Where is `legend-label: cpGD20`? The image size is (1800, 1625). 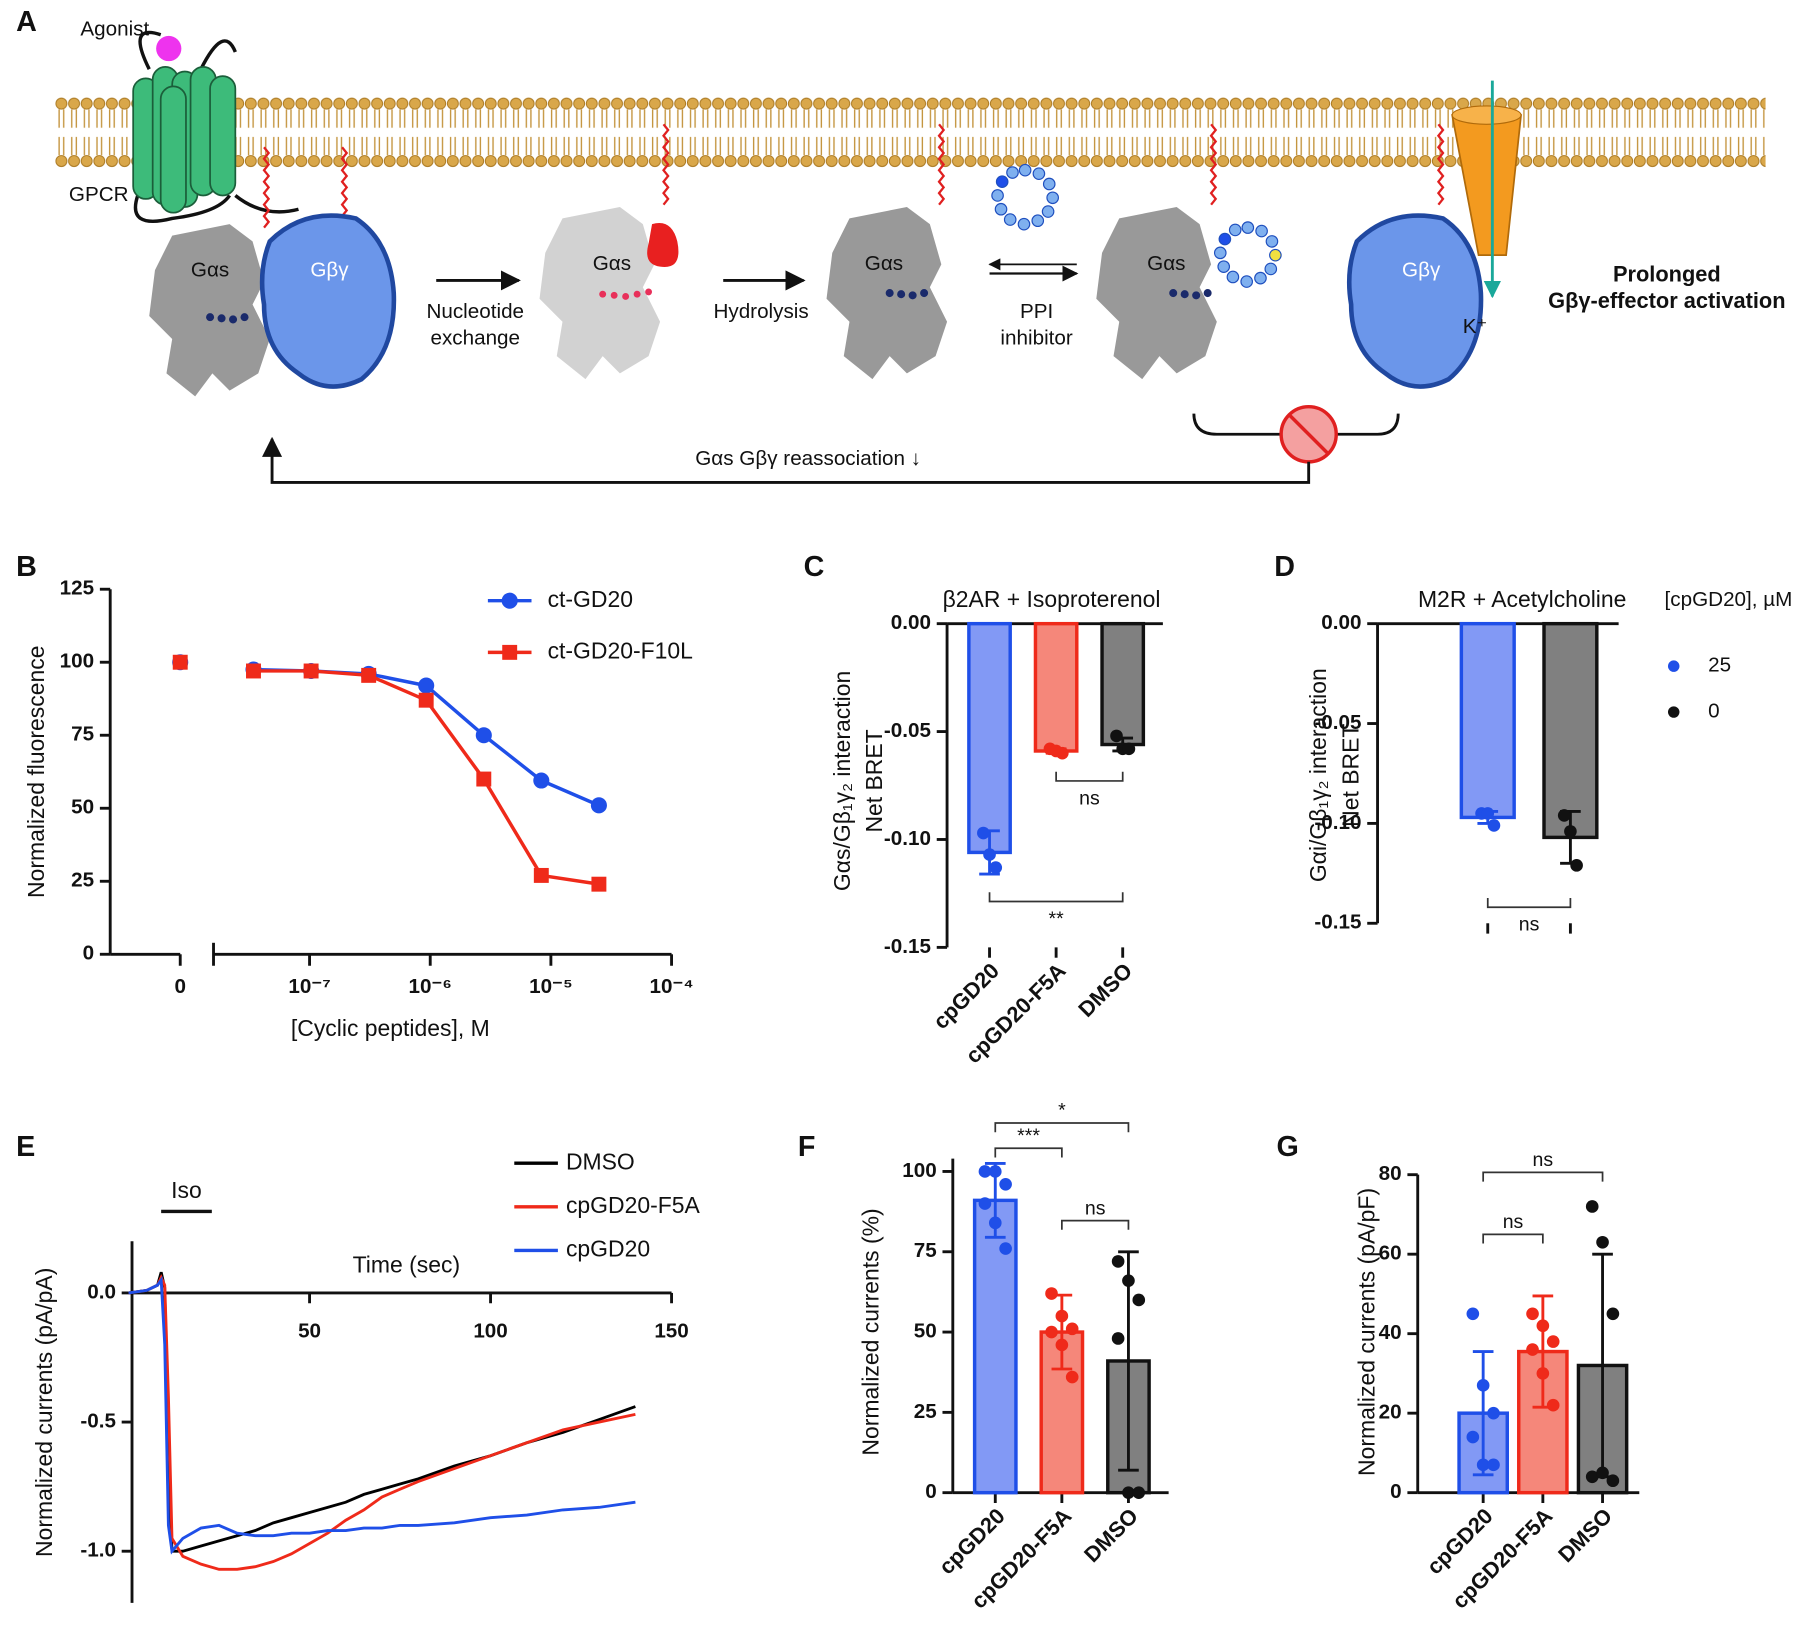
legend-label: cpGD20 is located at coordinates (608, 1249).